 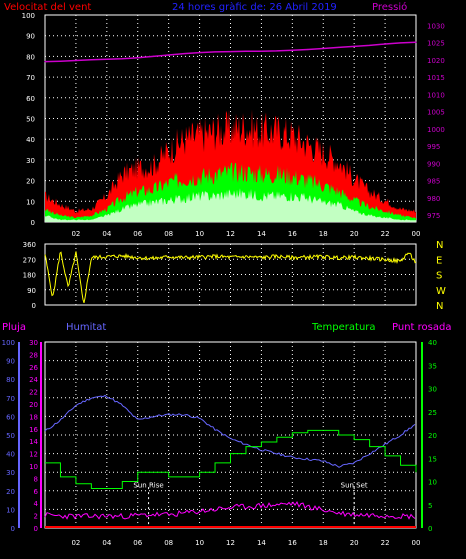 I want to click on humidity-tick-label: 30, so click(x=10, y=473).